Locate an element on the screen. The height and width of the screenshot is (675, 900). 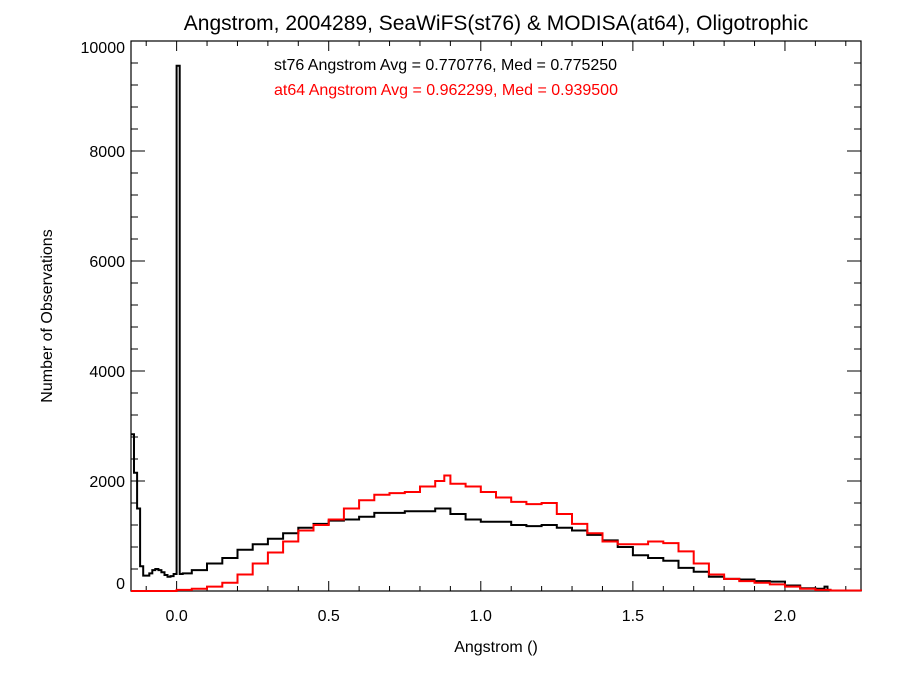
x-tick-label: 1.5 is located at coordinates (633, 616).